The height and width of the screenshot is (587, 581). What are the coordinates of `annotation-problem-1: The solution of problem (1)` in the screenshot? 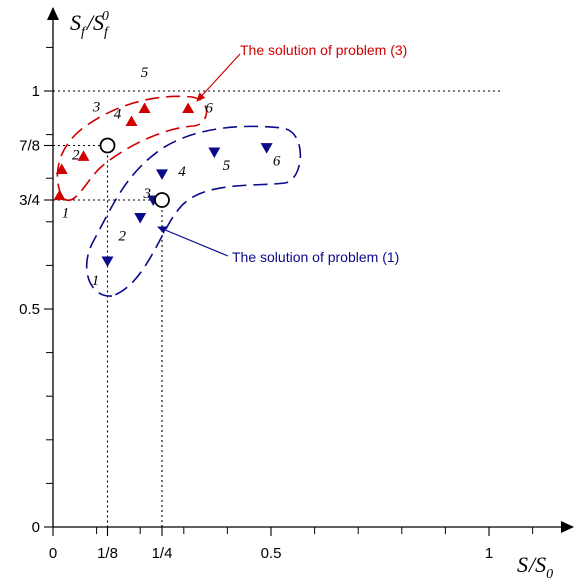 It's located at (315, 257).